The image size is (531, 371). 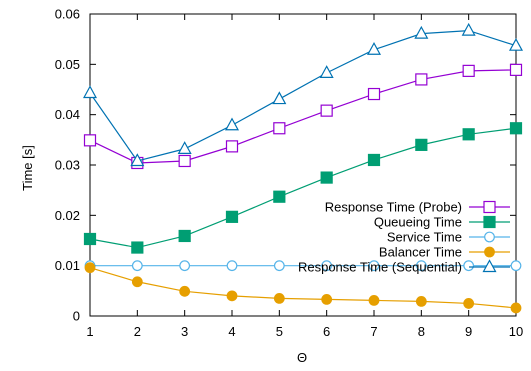 I want to click on legend-entry: Queueing Time, so click(x=442, y=222).